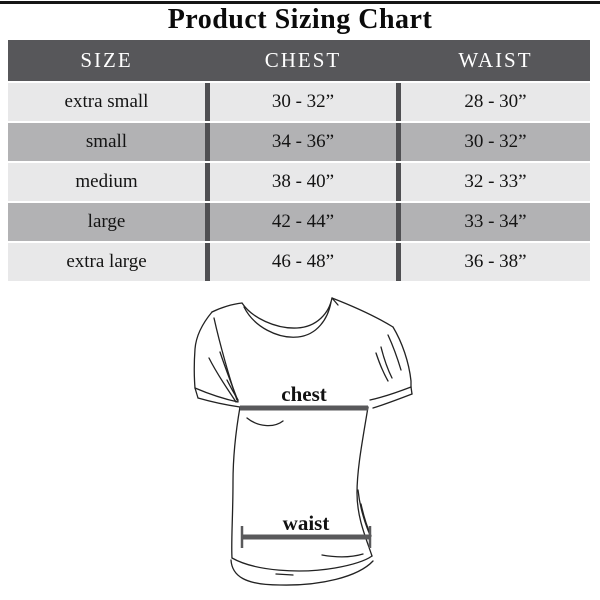 This screenshot has width=600, height=600. What do you see at coordinates (106, 102) in the screenshot?
I see `size-cell: extra small` at bounding box center [106, 102].